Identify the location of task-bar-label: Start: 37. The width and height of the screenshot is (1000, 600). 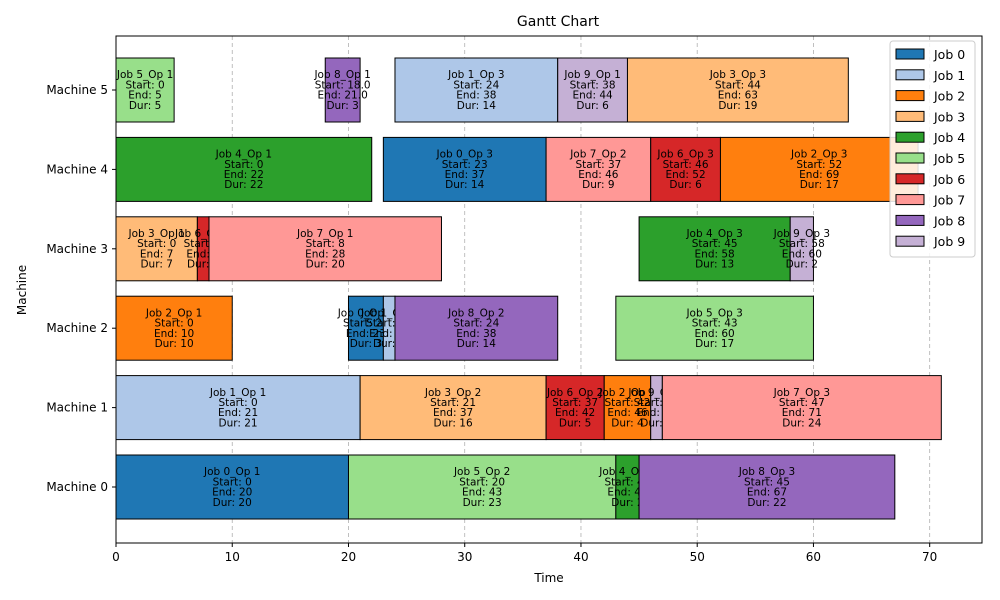
(598, 165).